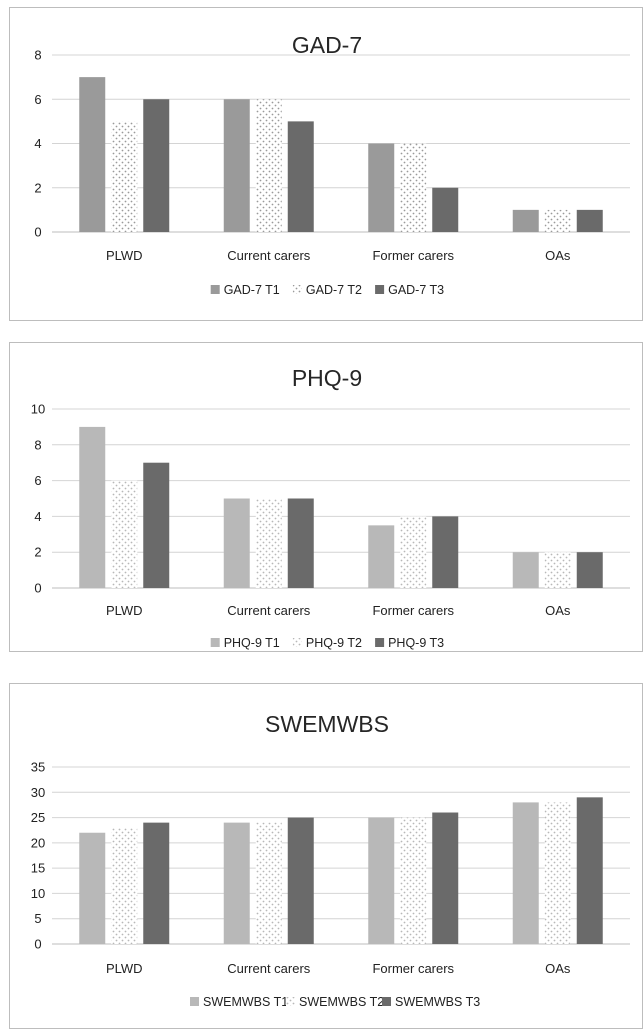 This screenshot has width=643, height=1030. I want to click on y-tick-label: 30, so click(38, 792).